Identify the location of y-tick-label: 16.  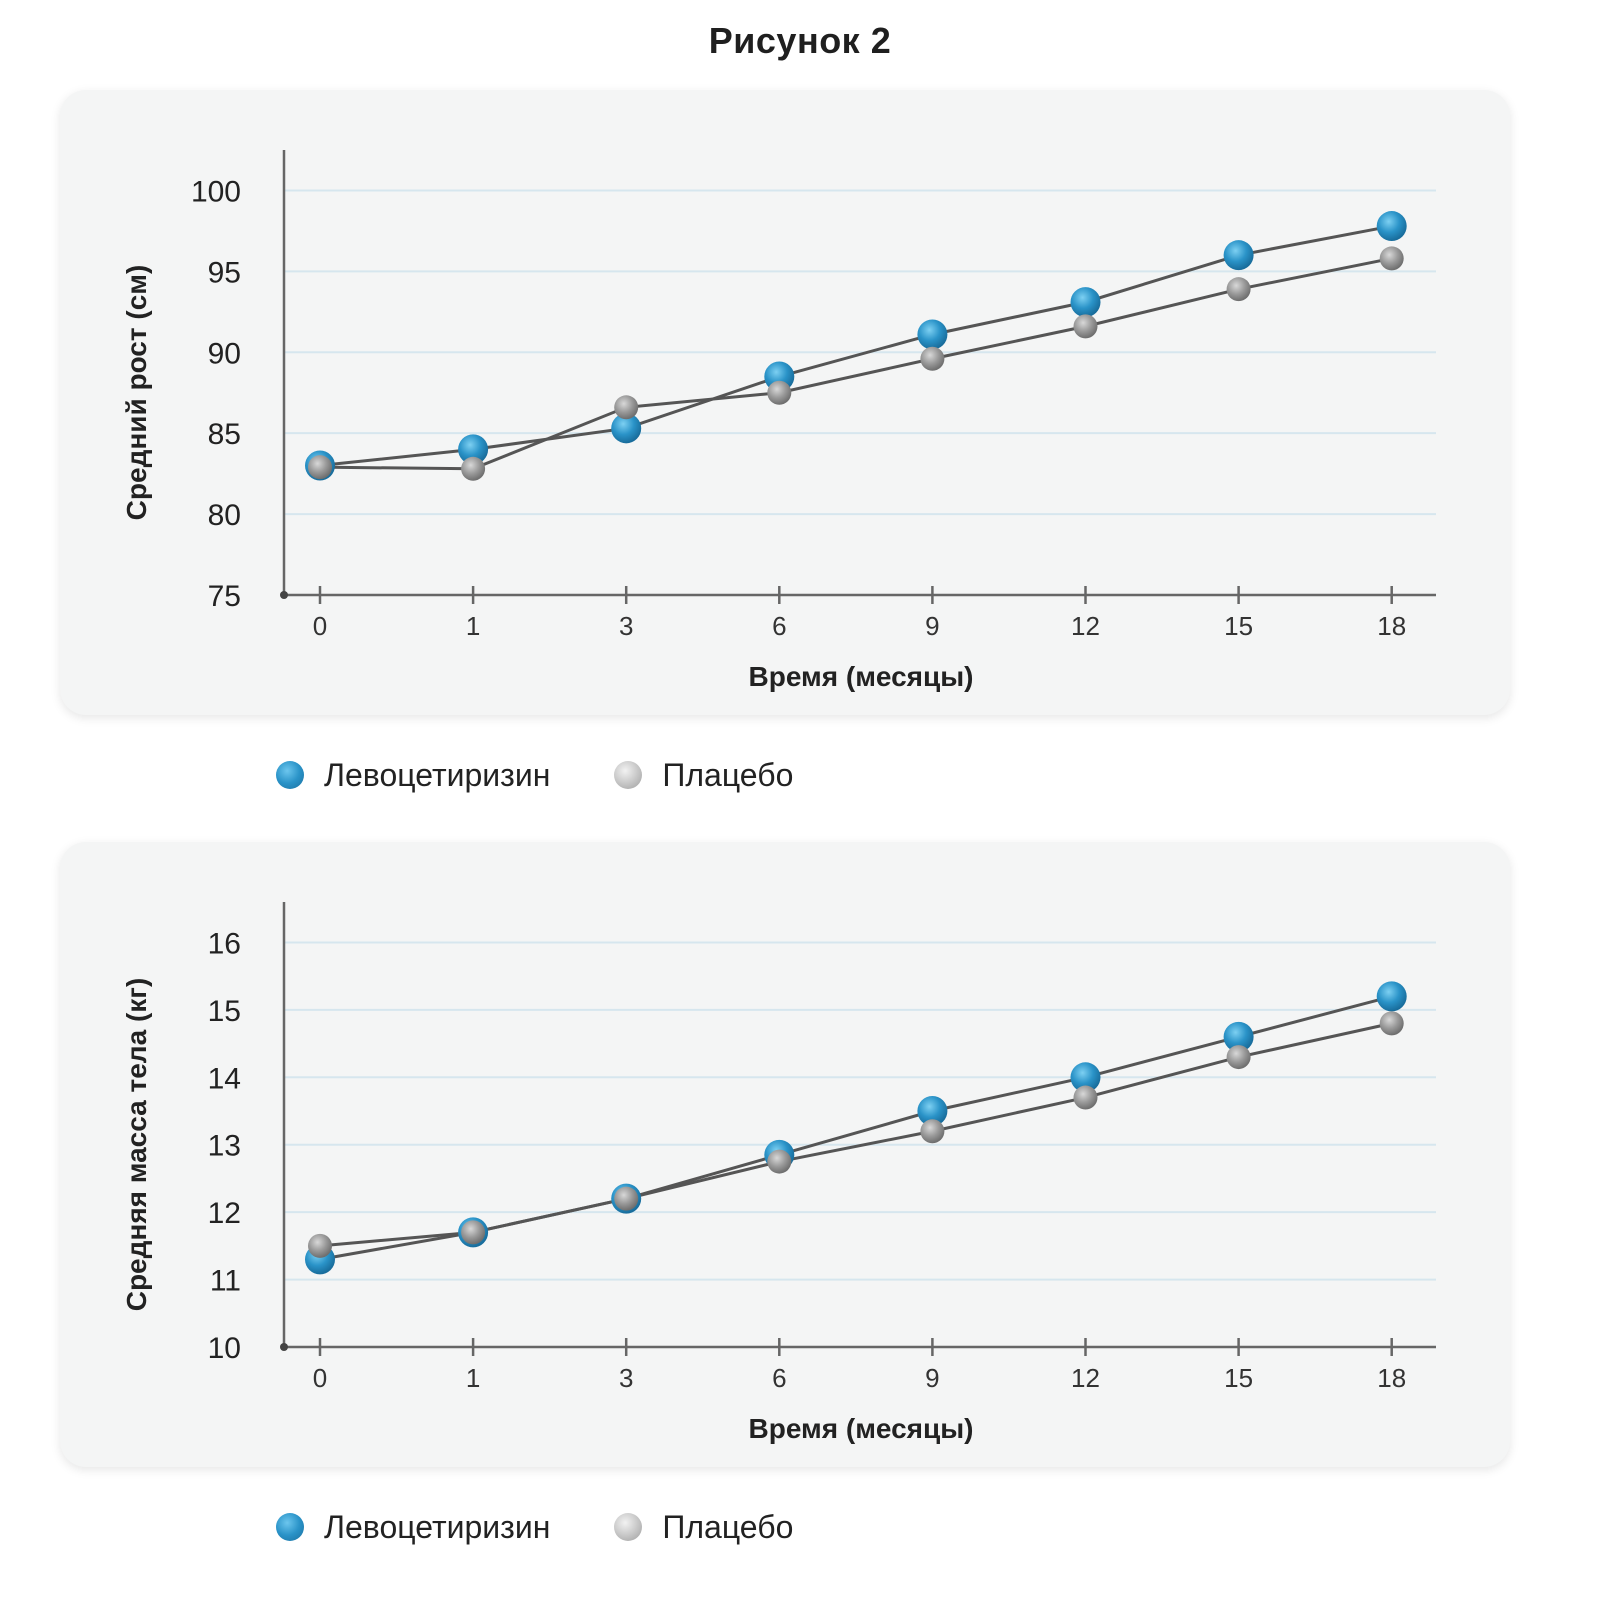
(224, 943).